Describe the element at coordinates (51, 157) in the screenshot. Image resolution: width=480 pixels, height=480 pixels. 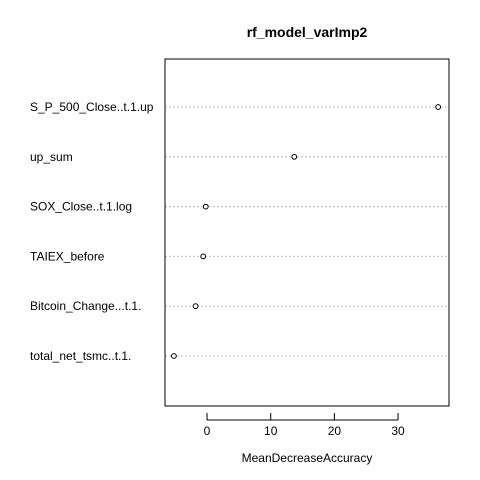
I see `variable-label: up_sum` at that location.